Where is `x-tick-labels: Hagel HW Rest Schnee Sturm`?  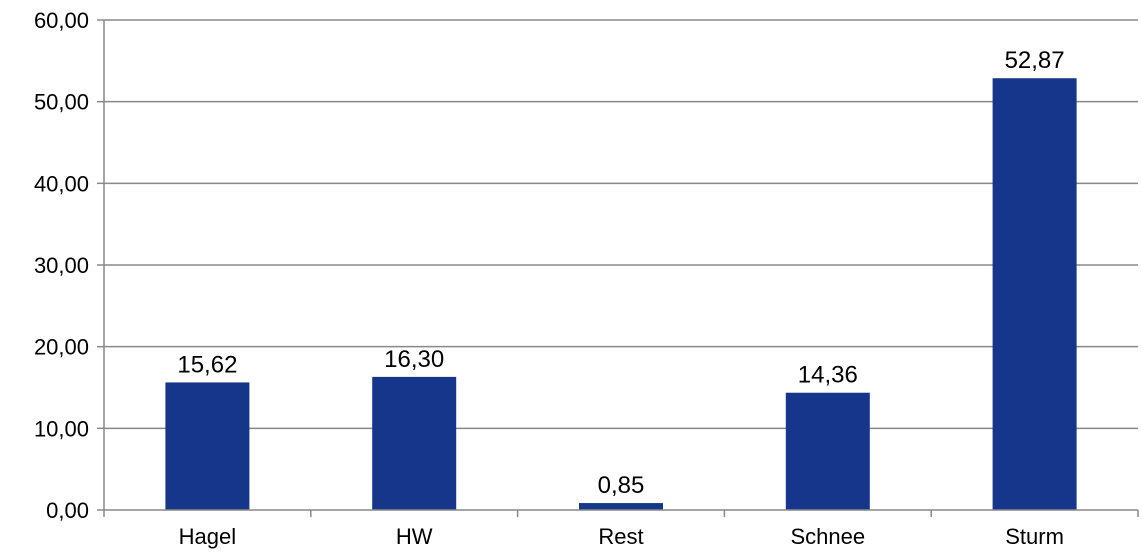
x-tick-labels: Hagel HW Rest Schnee Sturm is located at coordinates (621, 536).